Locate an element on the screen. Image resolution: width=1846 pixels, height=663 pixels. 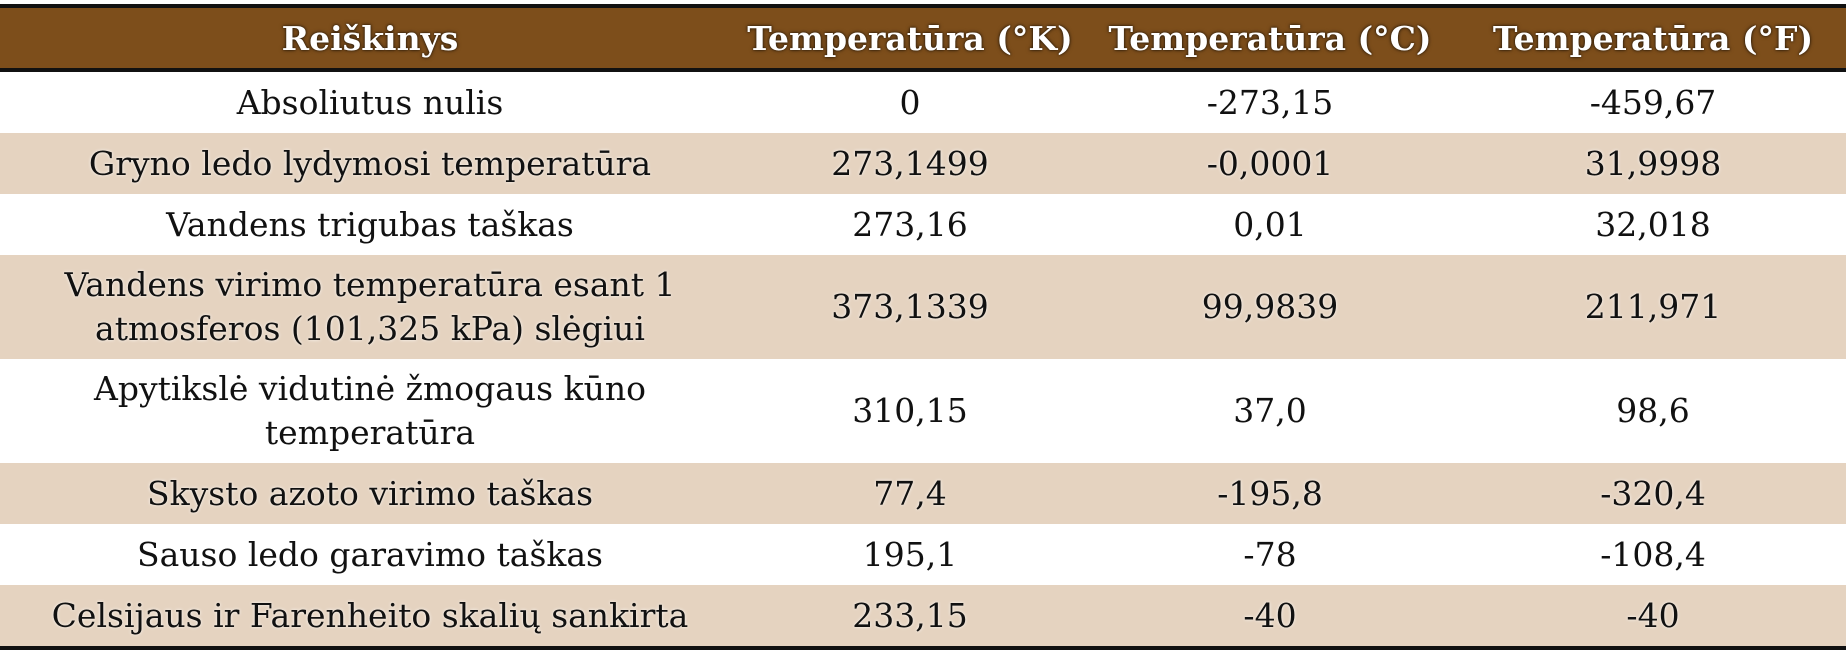
table-row: Absoliutus nulis 0 -273,15 -459,67 is located at coordinates (923, 101).